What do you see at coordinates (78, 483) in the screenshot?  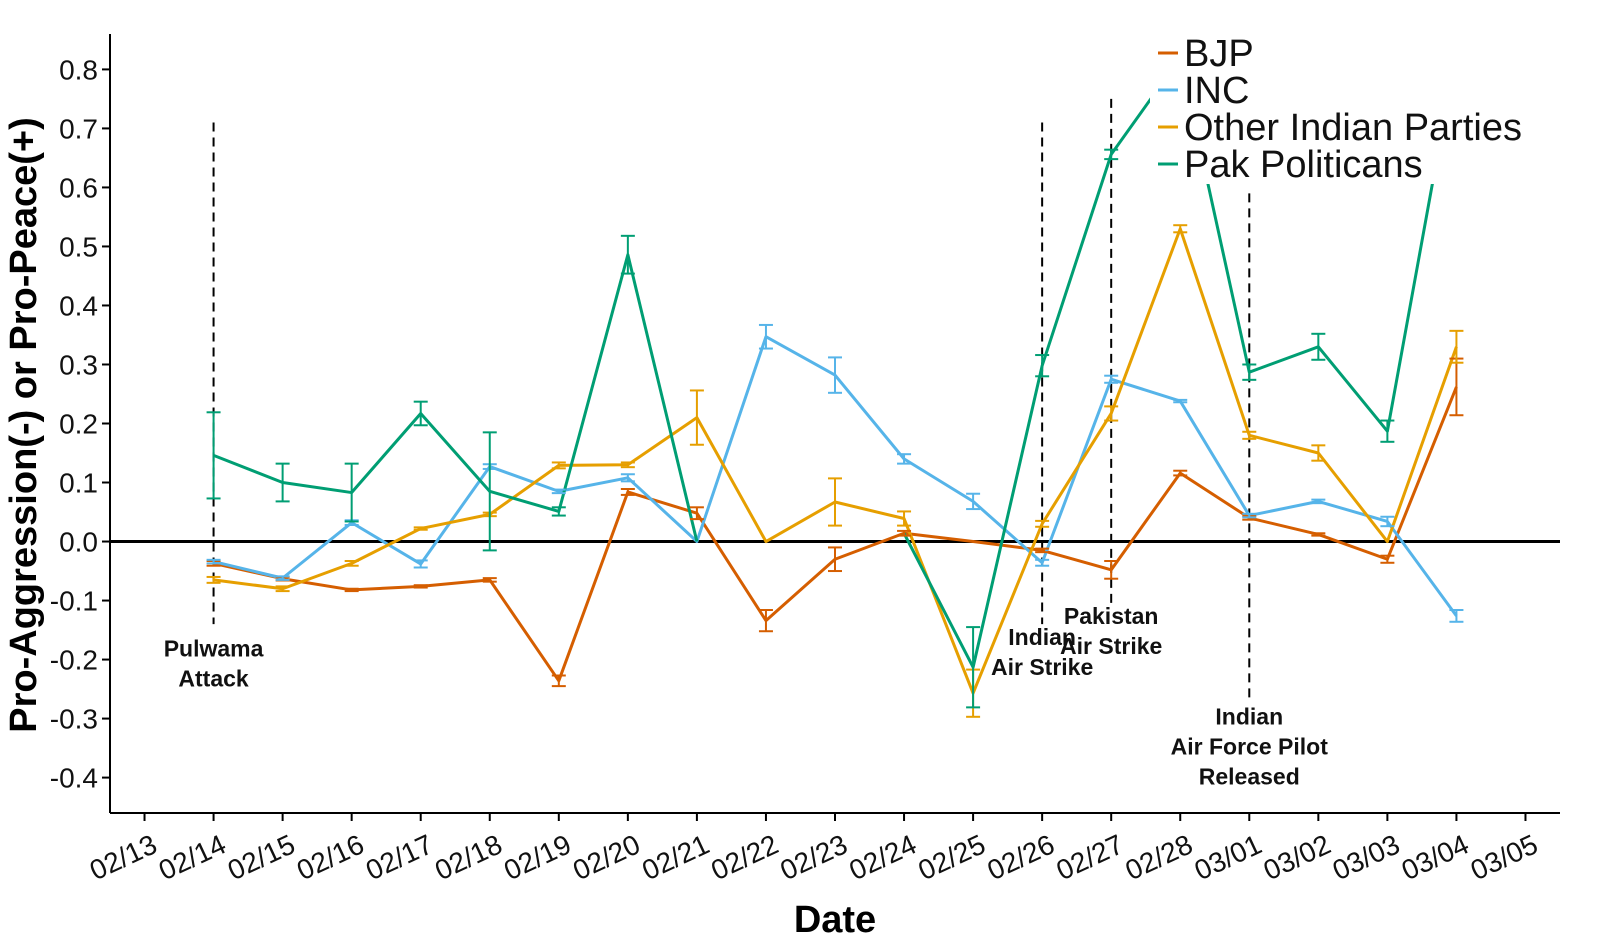 I see `y-tick-label: 0.1` at bounding box center [78, 483].